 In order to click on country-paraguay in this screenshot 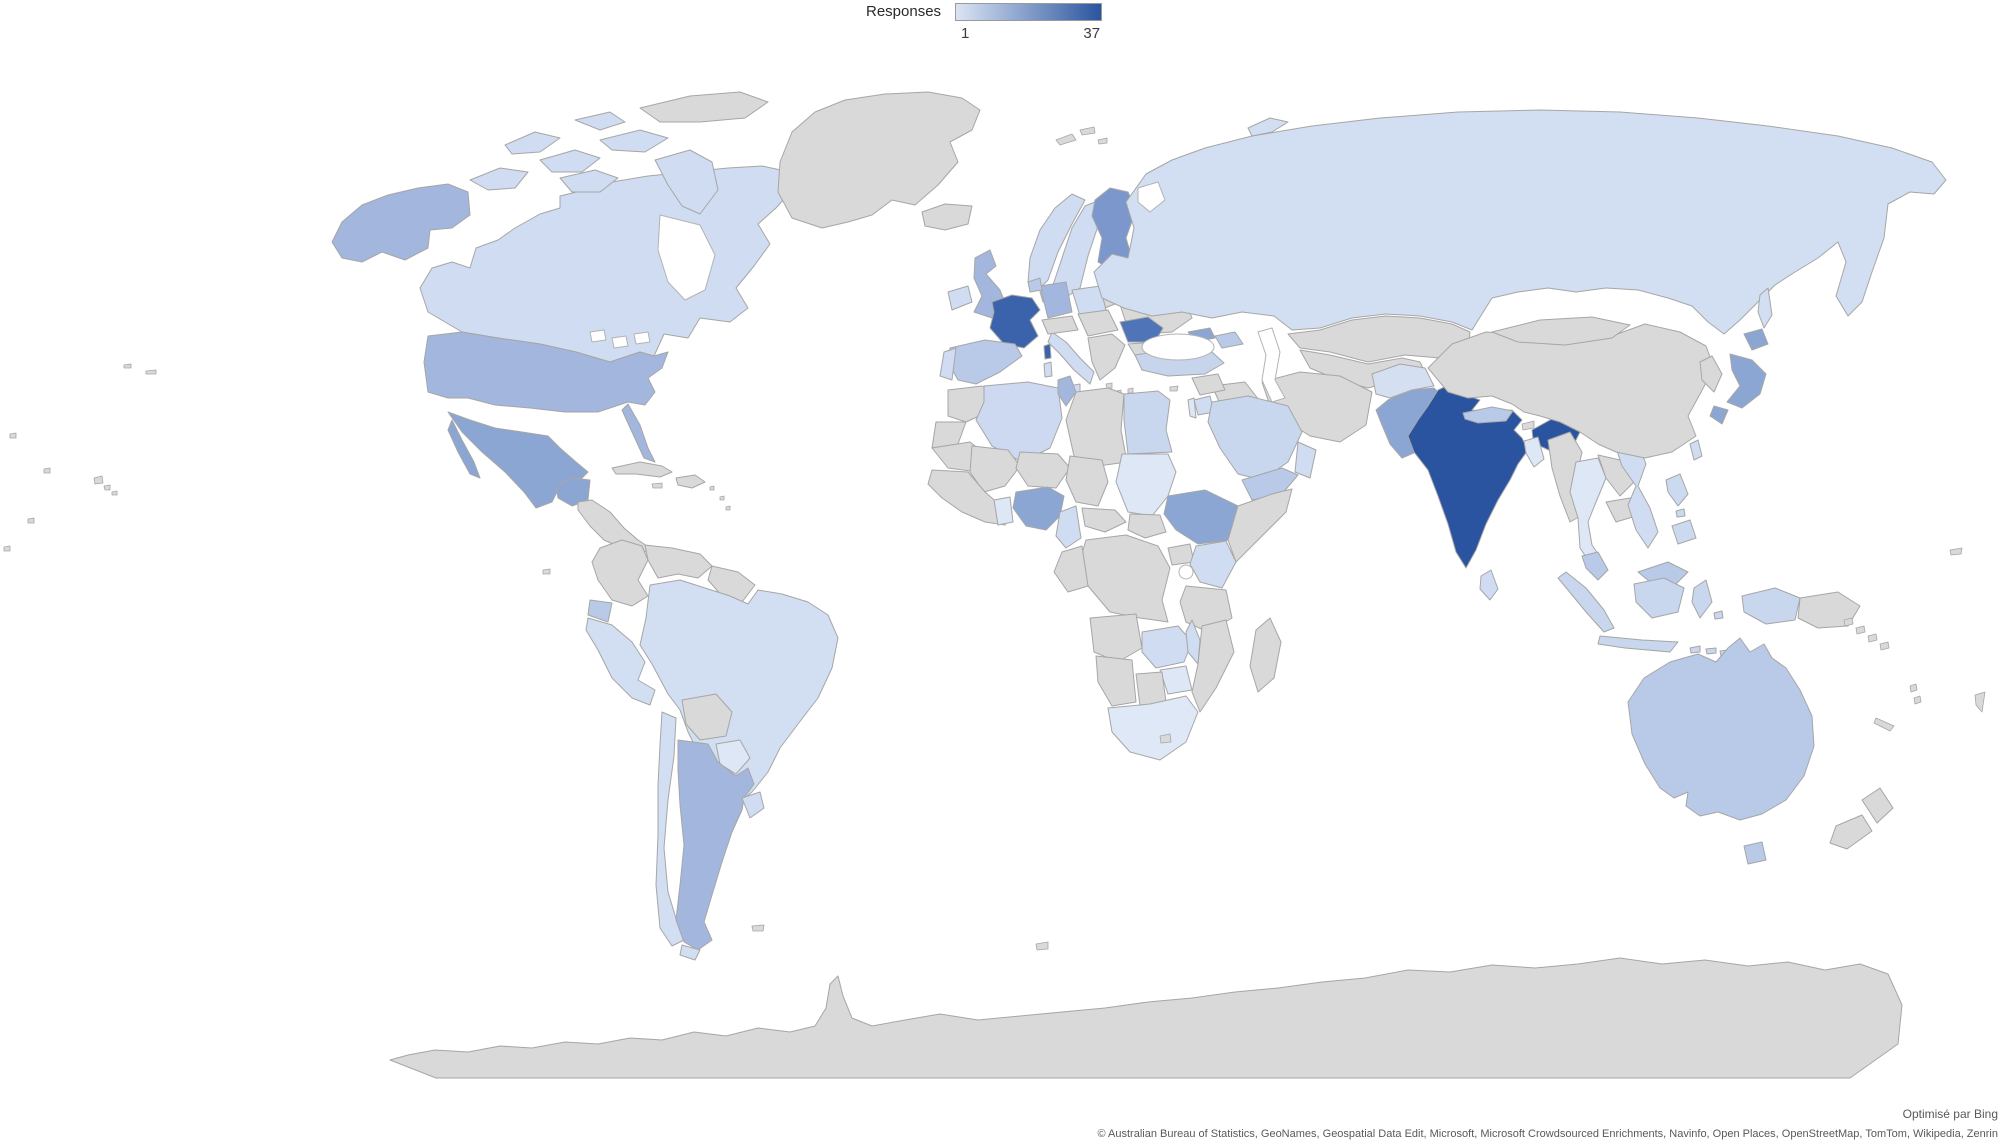, I will do `click(733, 757)`.